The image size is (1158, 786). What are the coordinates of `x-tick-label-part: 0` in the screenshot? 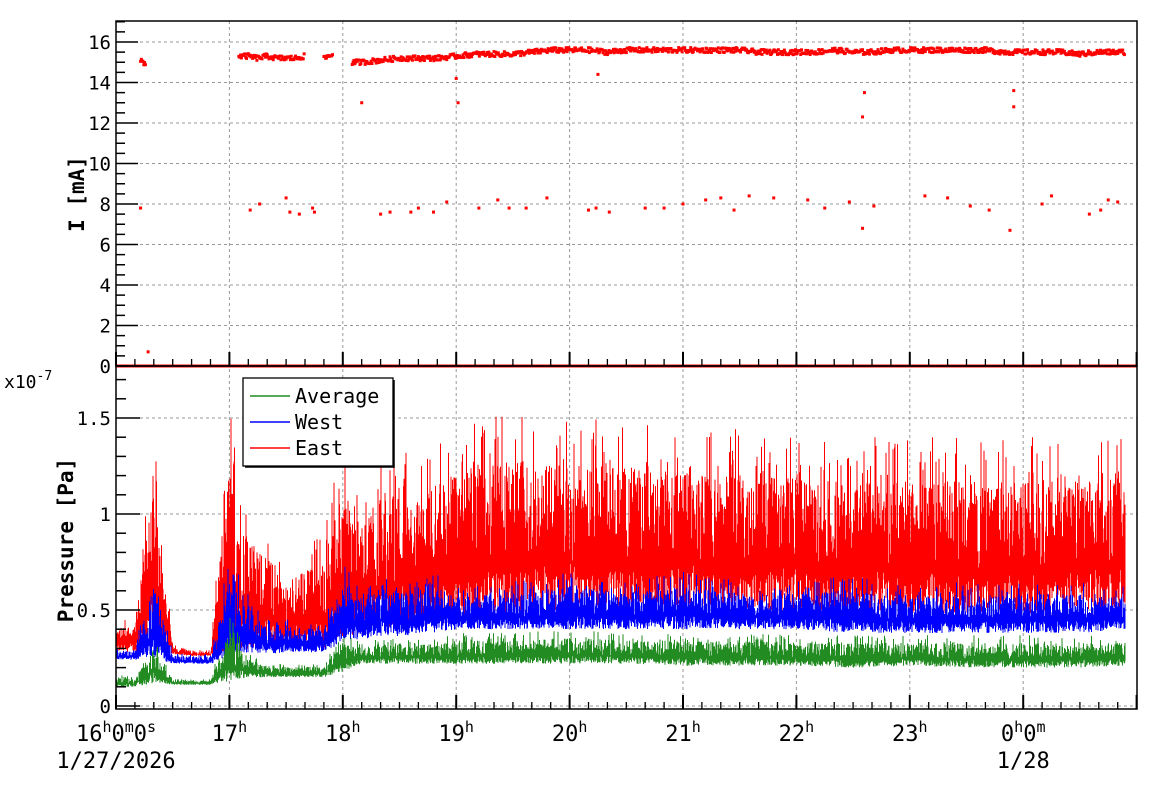 It's located at (117, 734).